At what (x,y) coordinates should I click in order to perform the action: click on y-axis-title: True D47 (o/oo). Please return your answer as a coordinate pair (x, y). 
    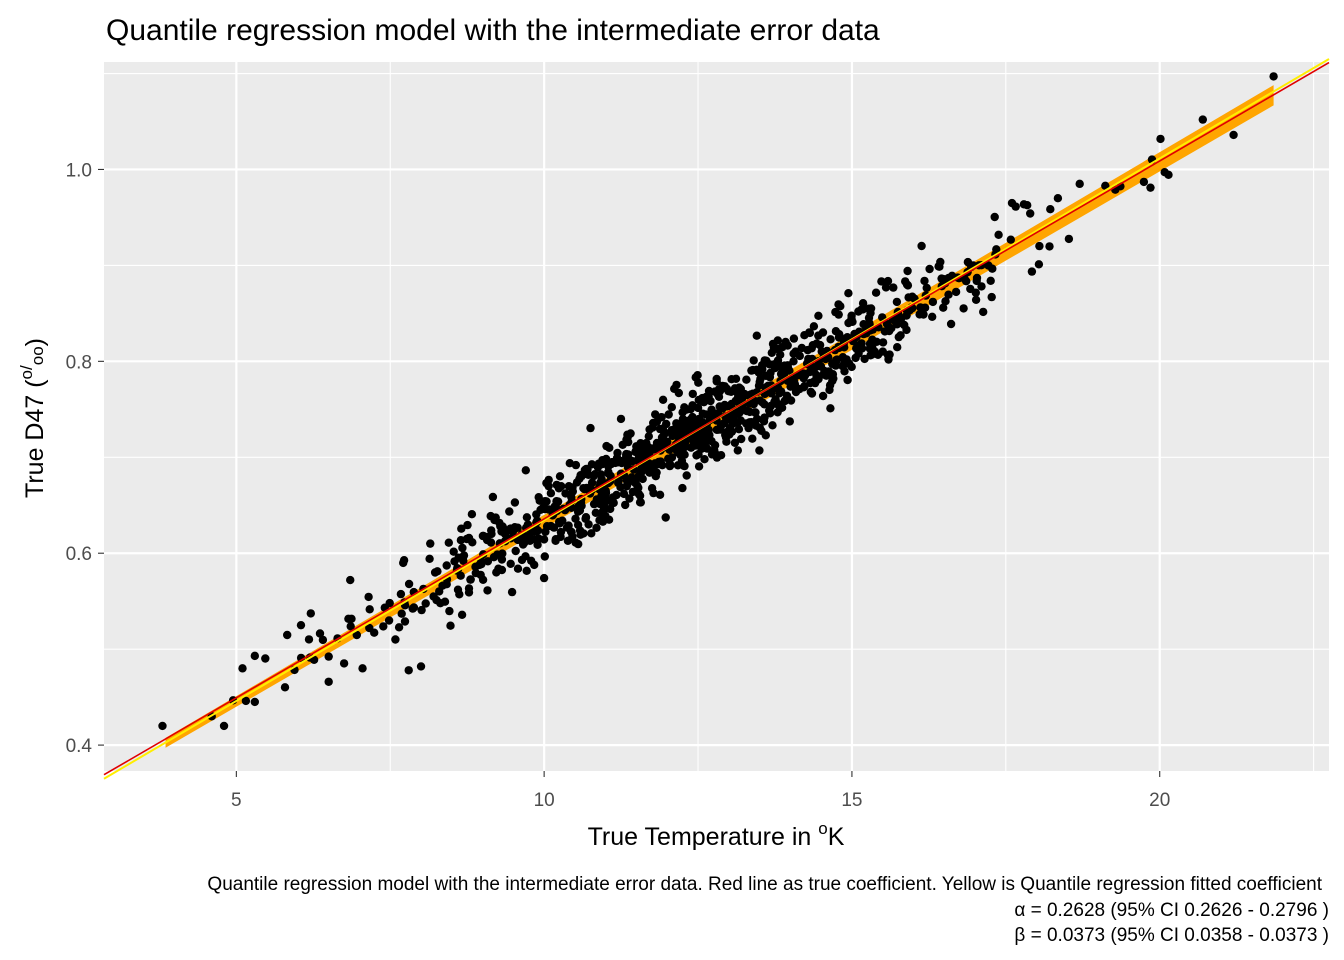
    Looking at the image, I should click on (33, 418).